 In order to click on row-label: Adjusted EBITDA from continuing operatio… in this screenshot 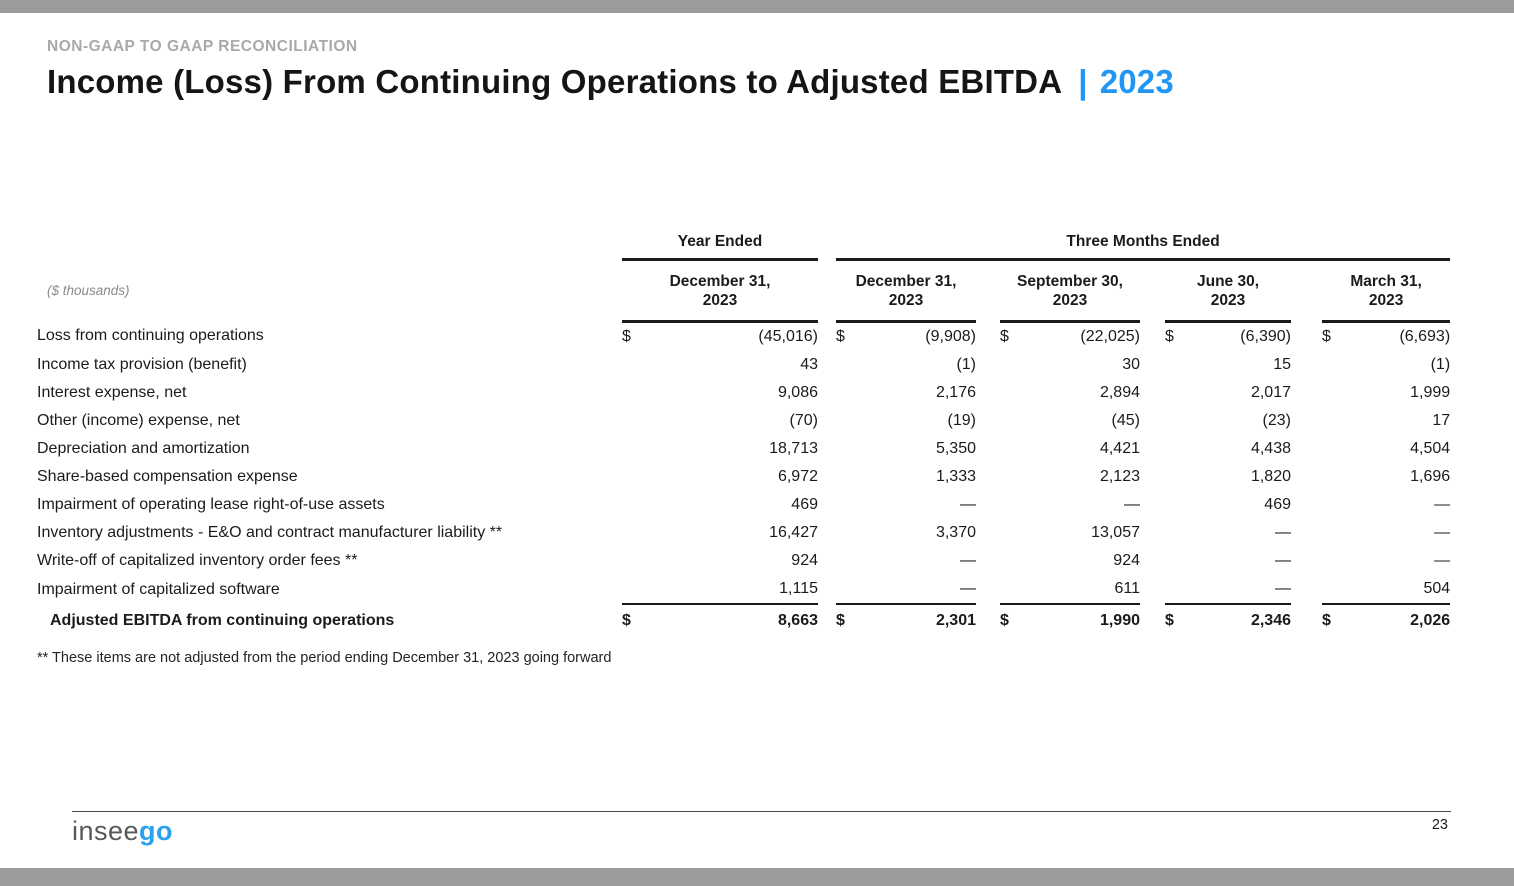, I will do `click(222, 620)`.